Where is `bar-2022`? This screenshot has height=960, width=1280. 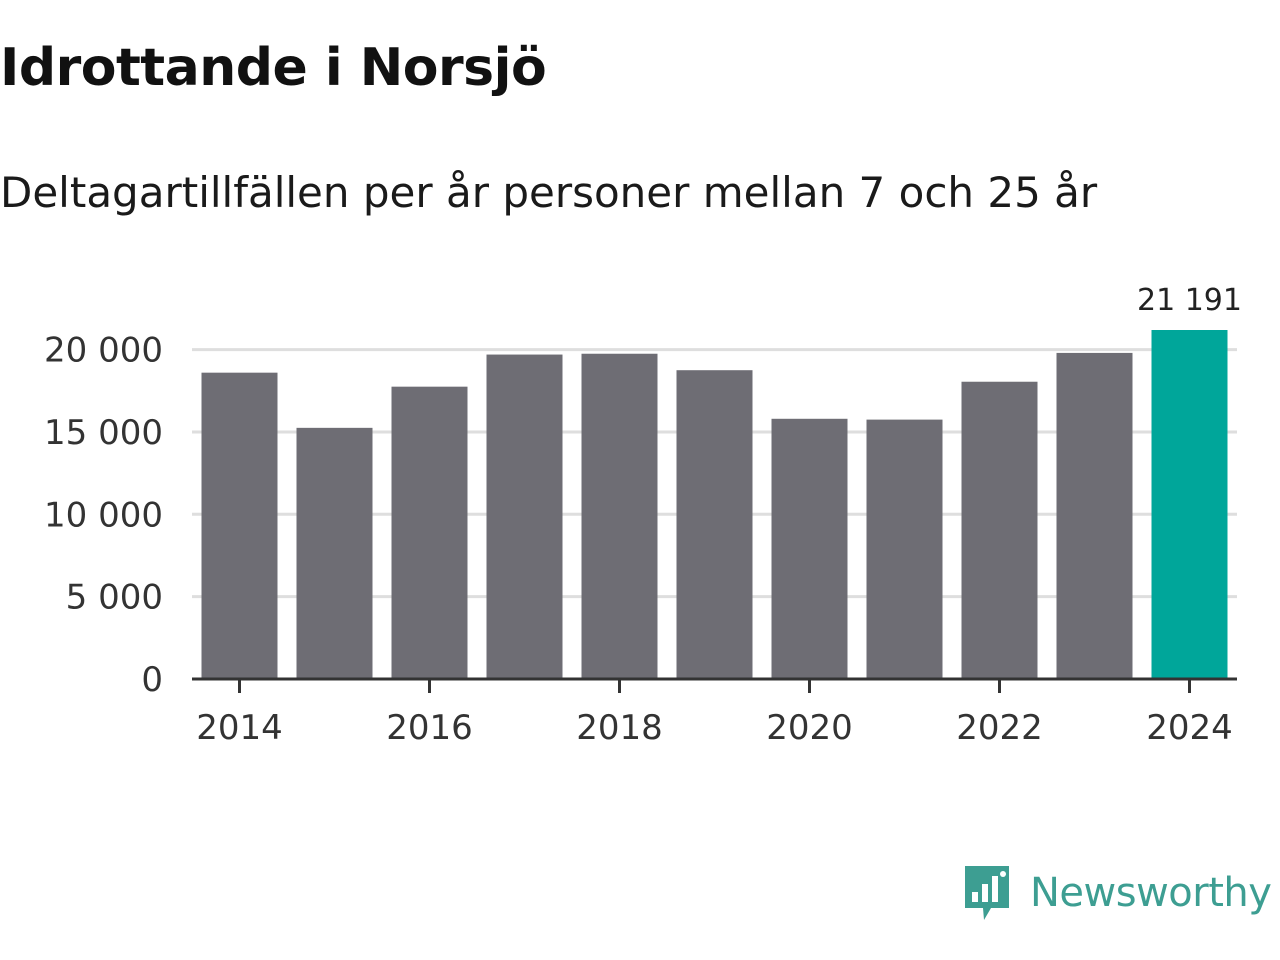 bar-2022 is located at coordinates (999, 530).